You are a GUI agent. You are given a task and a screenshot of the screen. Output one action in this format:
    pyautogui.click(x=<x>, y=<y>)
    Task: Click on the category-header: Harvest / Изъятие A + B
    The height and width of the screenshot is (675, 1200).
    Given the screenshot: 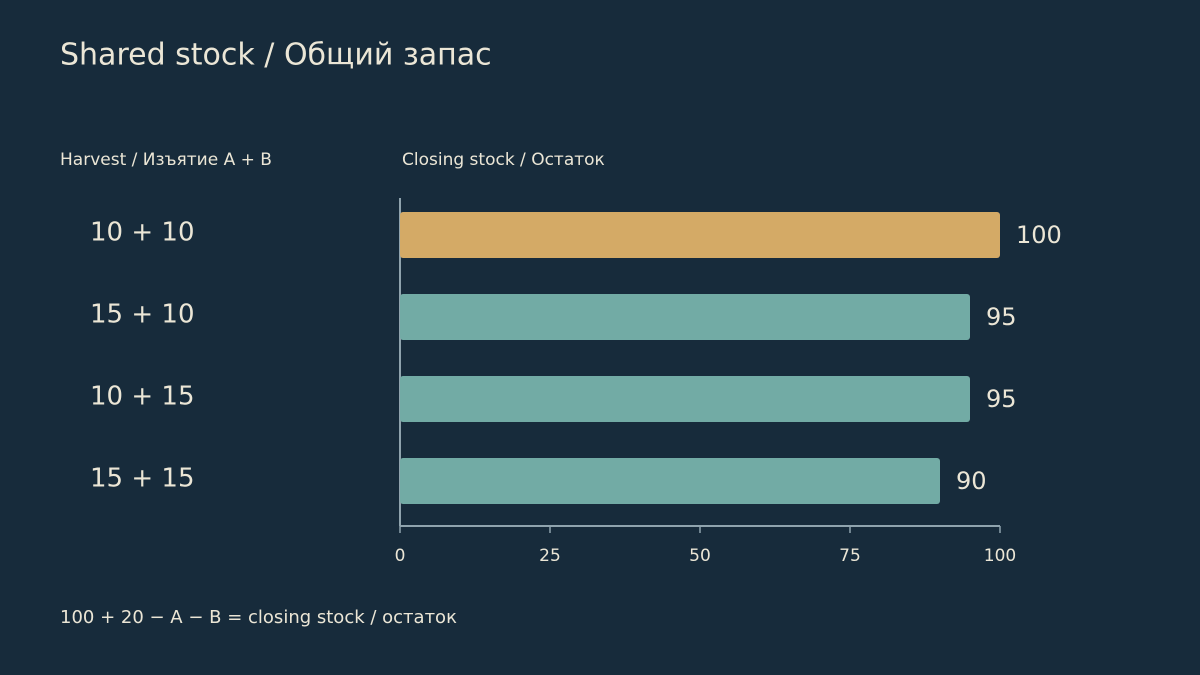 What is the action you would take?
    pyautogui.click(x=166, y=160)
    